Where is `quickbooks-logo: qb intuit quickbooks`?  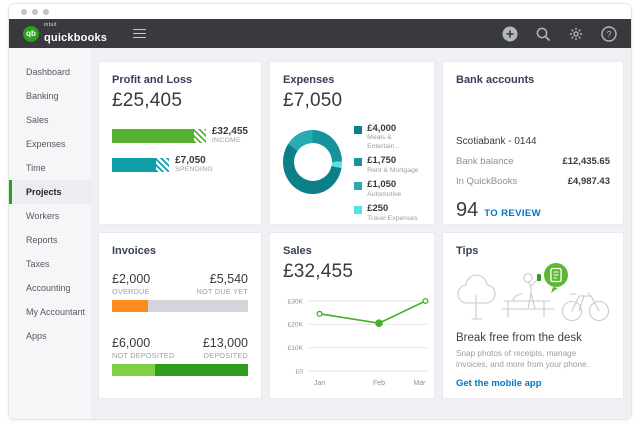
quickbooks-logo: qb intuit quickbooks is located at coordinates (65, 33).